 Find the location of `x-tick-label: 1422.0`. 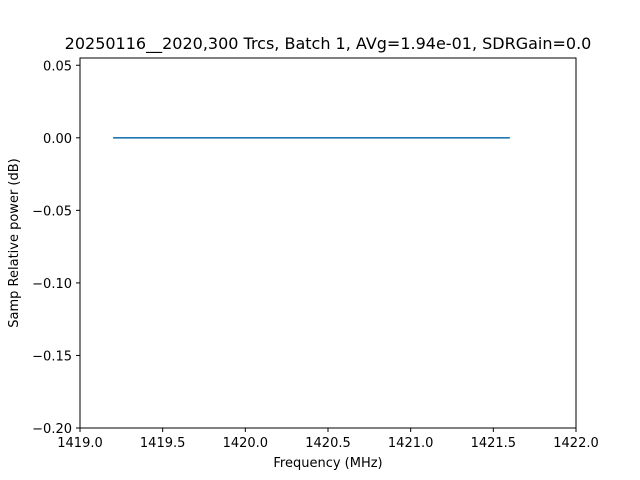

x-tick-label: 1422.0 is located at coordinates (576, 443).